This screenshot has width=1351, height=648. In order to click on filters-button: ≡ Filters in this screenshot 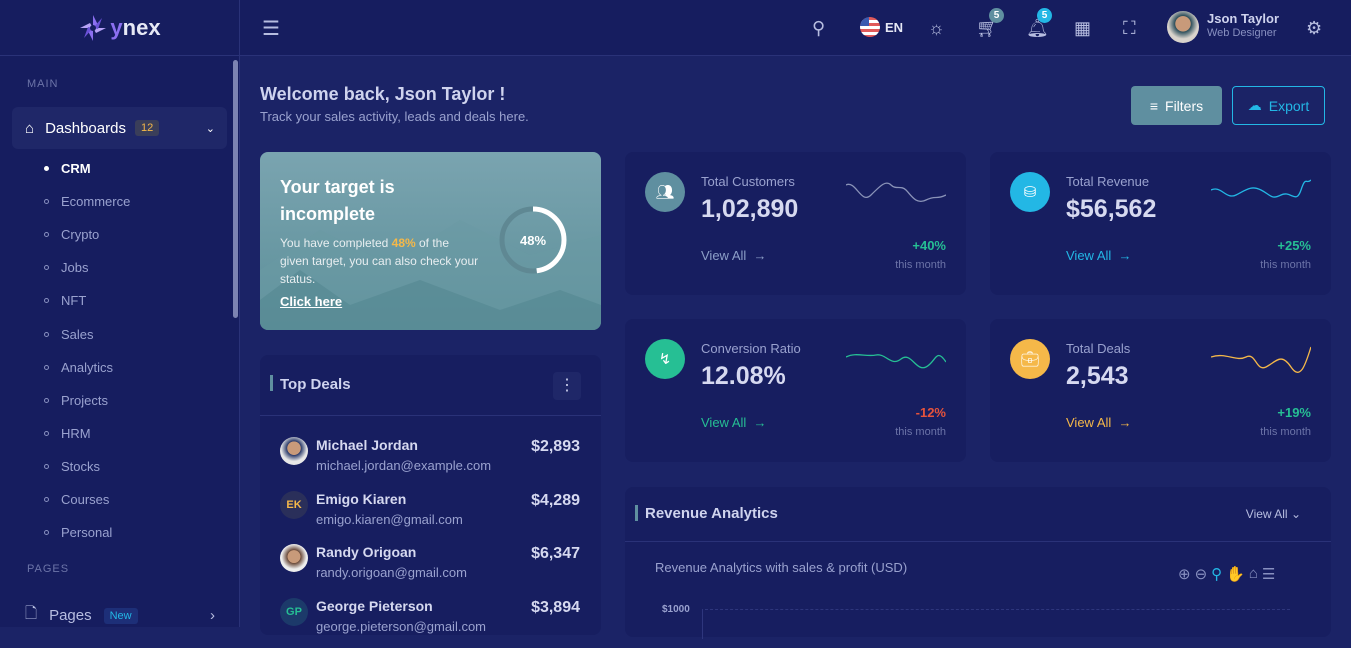, I will do `click(1176, 105)`.